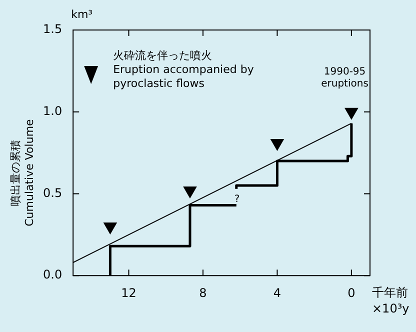 The height and width of the screenshot is (332, 416). What do you see at coordinates (52, 275) in the screenshot?
I see `y-tick-label: 0.0` at bounding box center [52, 275].